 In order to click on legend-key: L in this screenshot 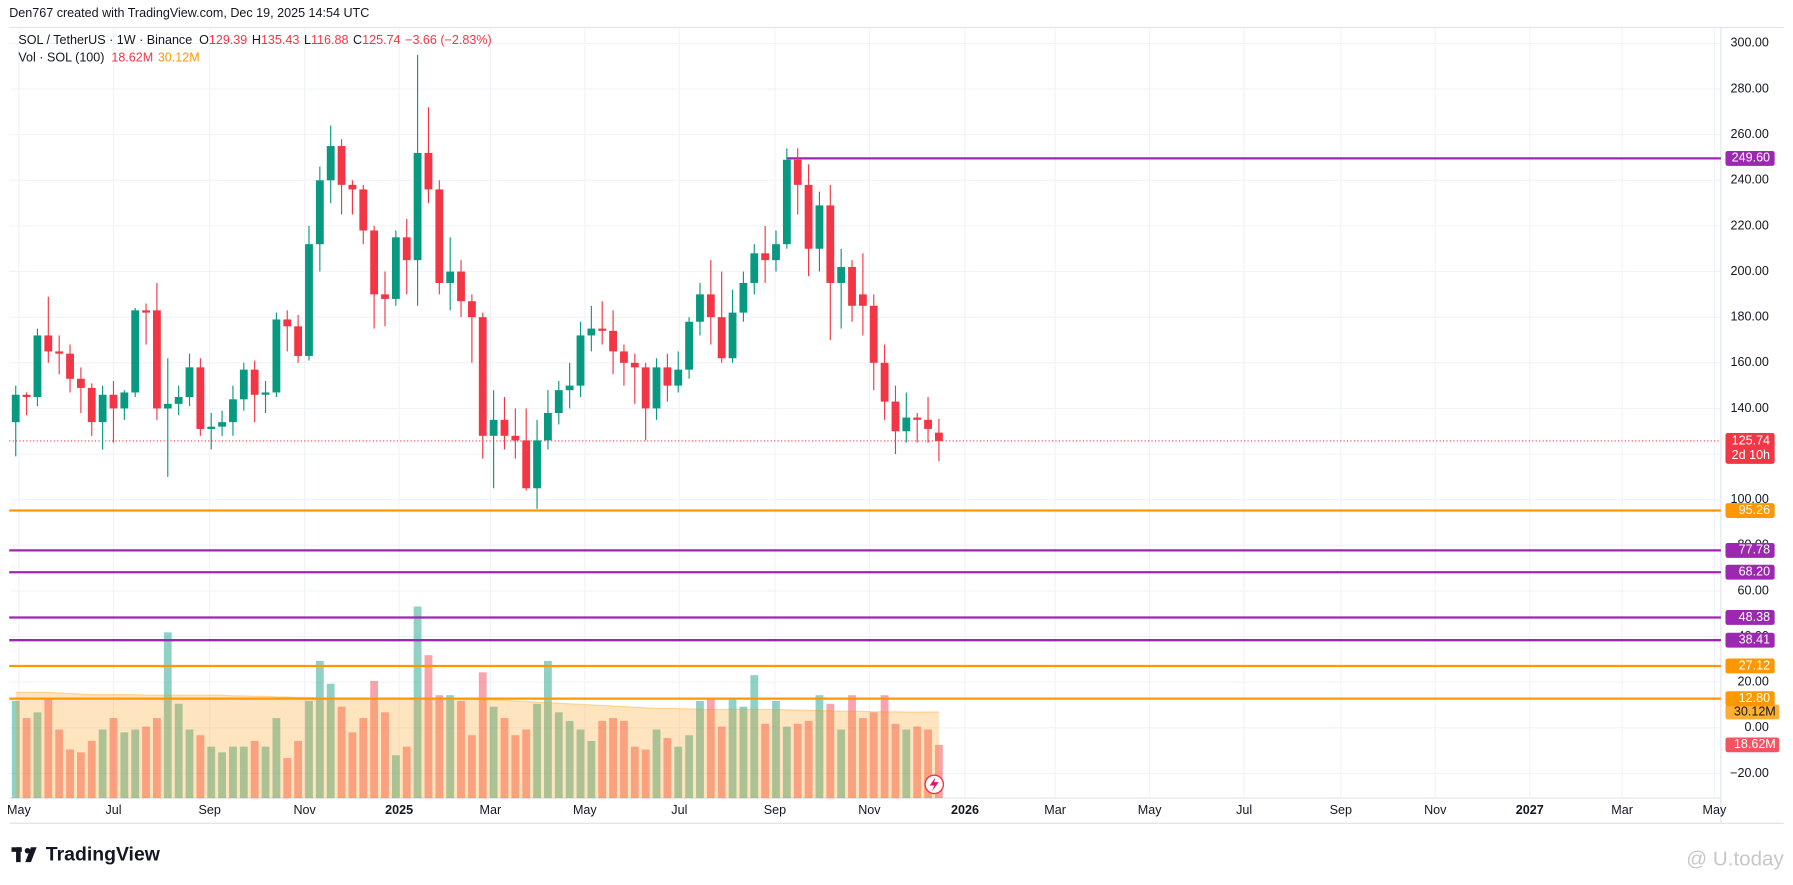, I will do `click(307, 40)`.